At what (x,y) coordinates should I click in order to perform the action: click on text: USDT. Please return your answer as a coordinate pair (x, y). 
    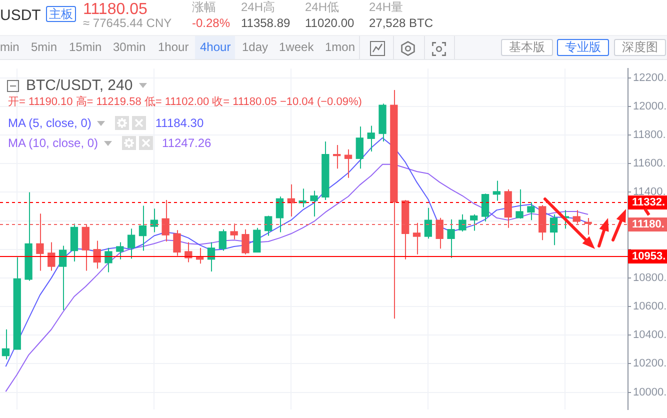
    Looking at the image, I should click on (20, 15).